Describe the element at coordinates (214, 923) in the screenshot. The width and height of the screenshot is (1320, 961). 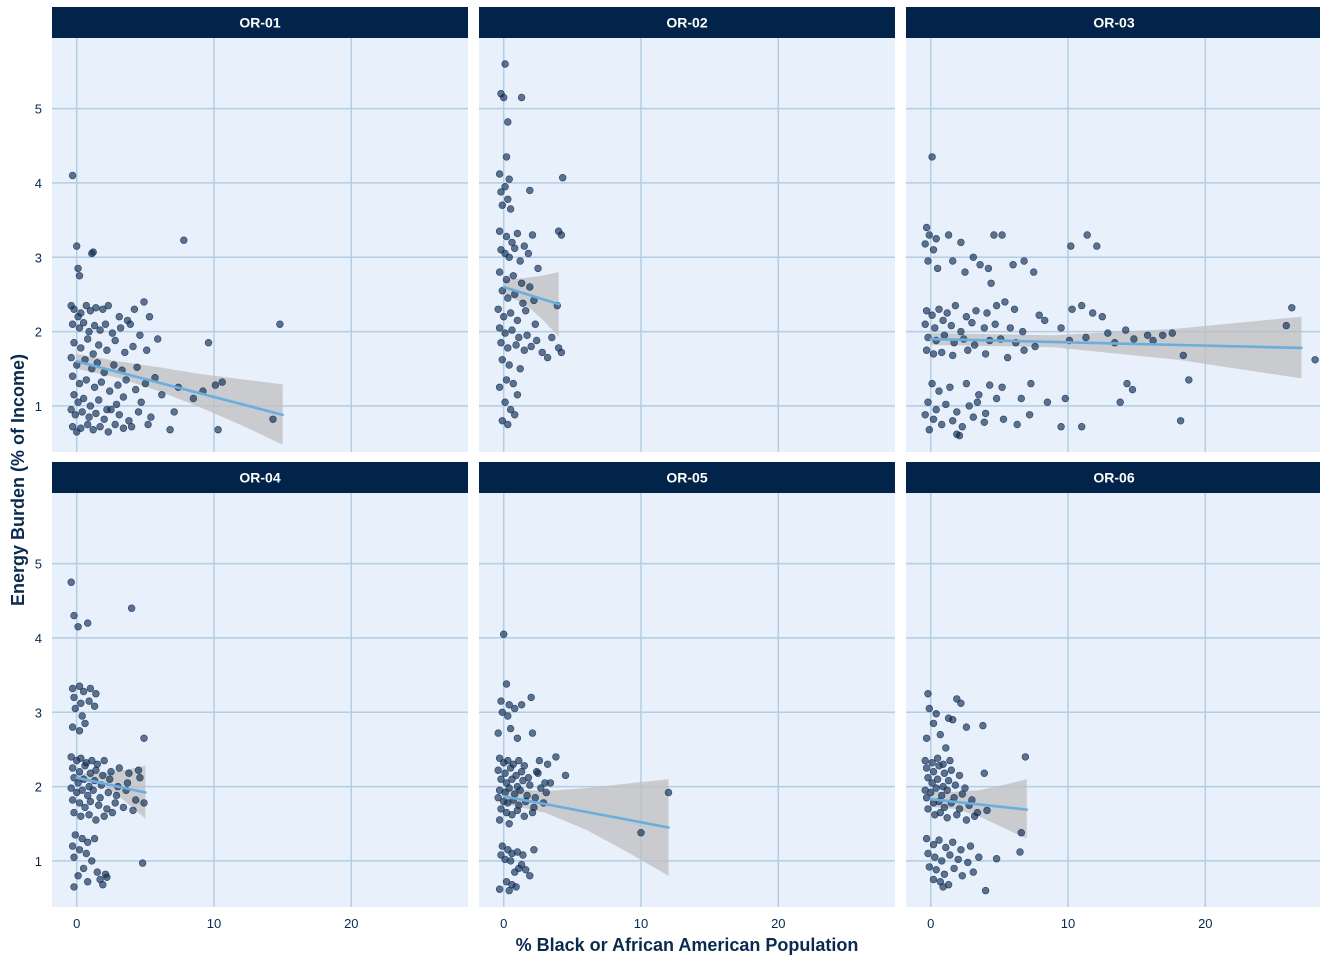
I see `x-tick-label: 10` at that location.